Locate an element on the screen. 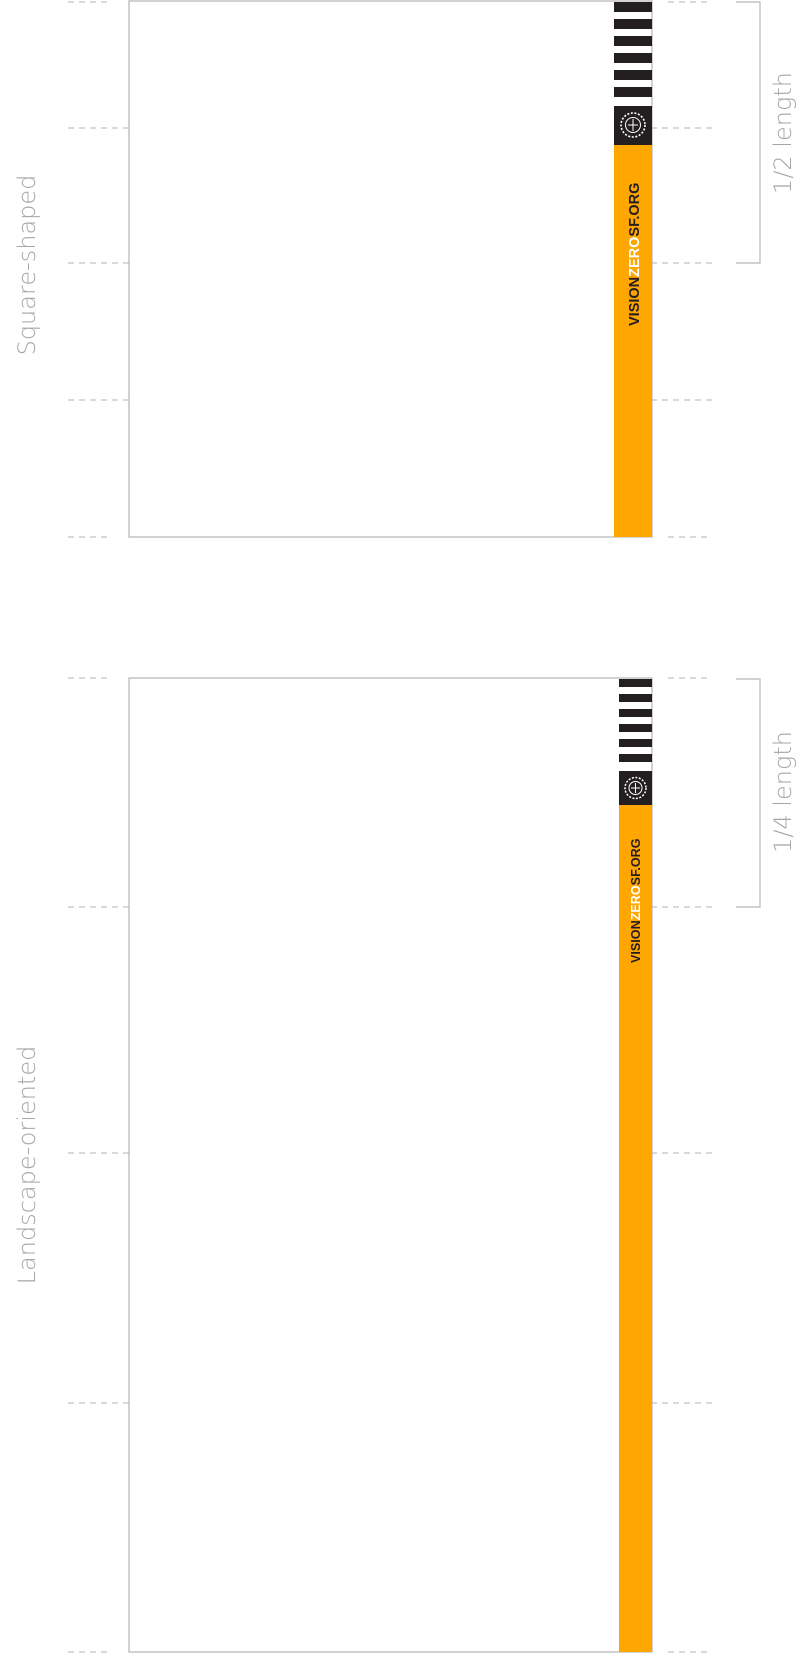  landscape-brand-text: VISIONZEROSF.ORG is located at coordinates (636, 900).